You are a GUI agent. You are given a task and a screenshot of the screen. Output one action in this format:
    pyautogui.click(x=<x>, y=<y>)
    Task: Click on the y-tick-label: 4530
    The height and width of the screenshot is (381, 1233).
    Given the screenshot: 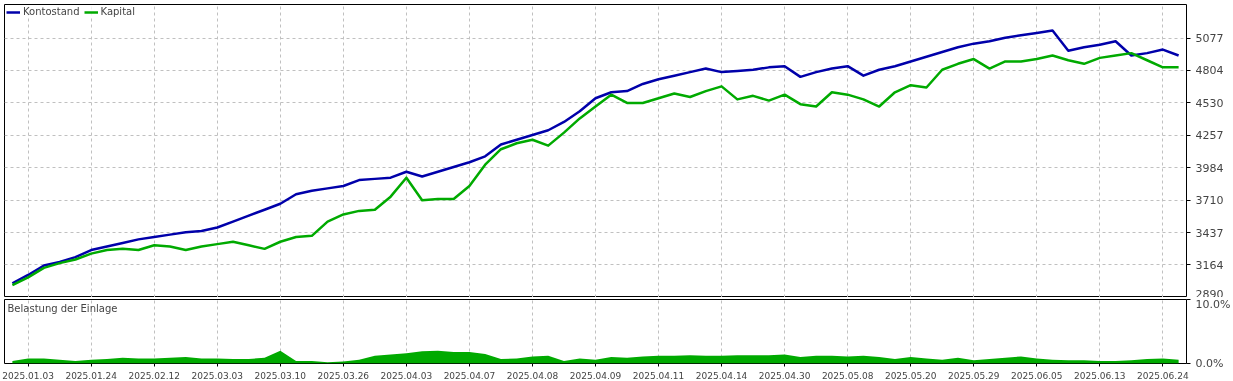 What is the action you would take?
    pyautogui.click(x=1209, y=103)
    